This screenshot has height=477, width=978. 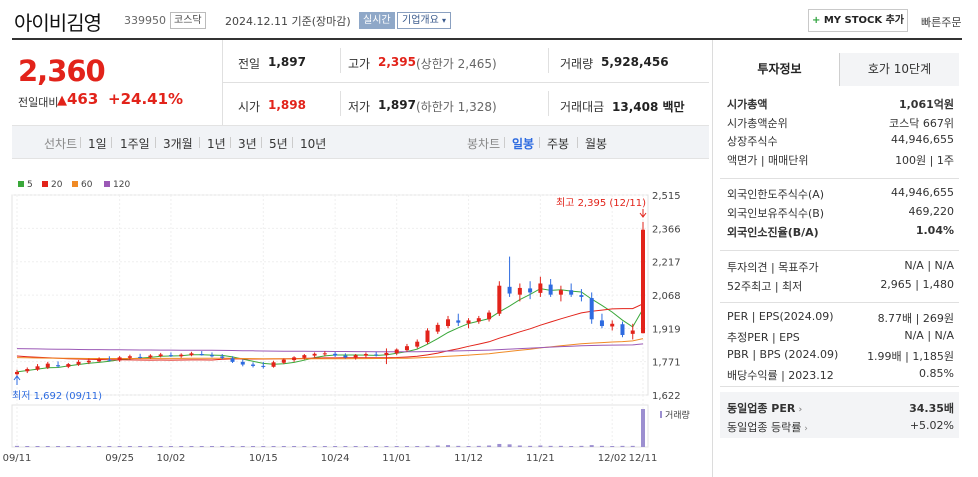 What do you see at coordinates (456, 64) in the screenshot?
I see `upper-limit: (상한가 2,465)` at bounding box center [456, 64].